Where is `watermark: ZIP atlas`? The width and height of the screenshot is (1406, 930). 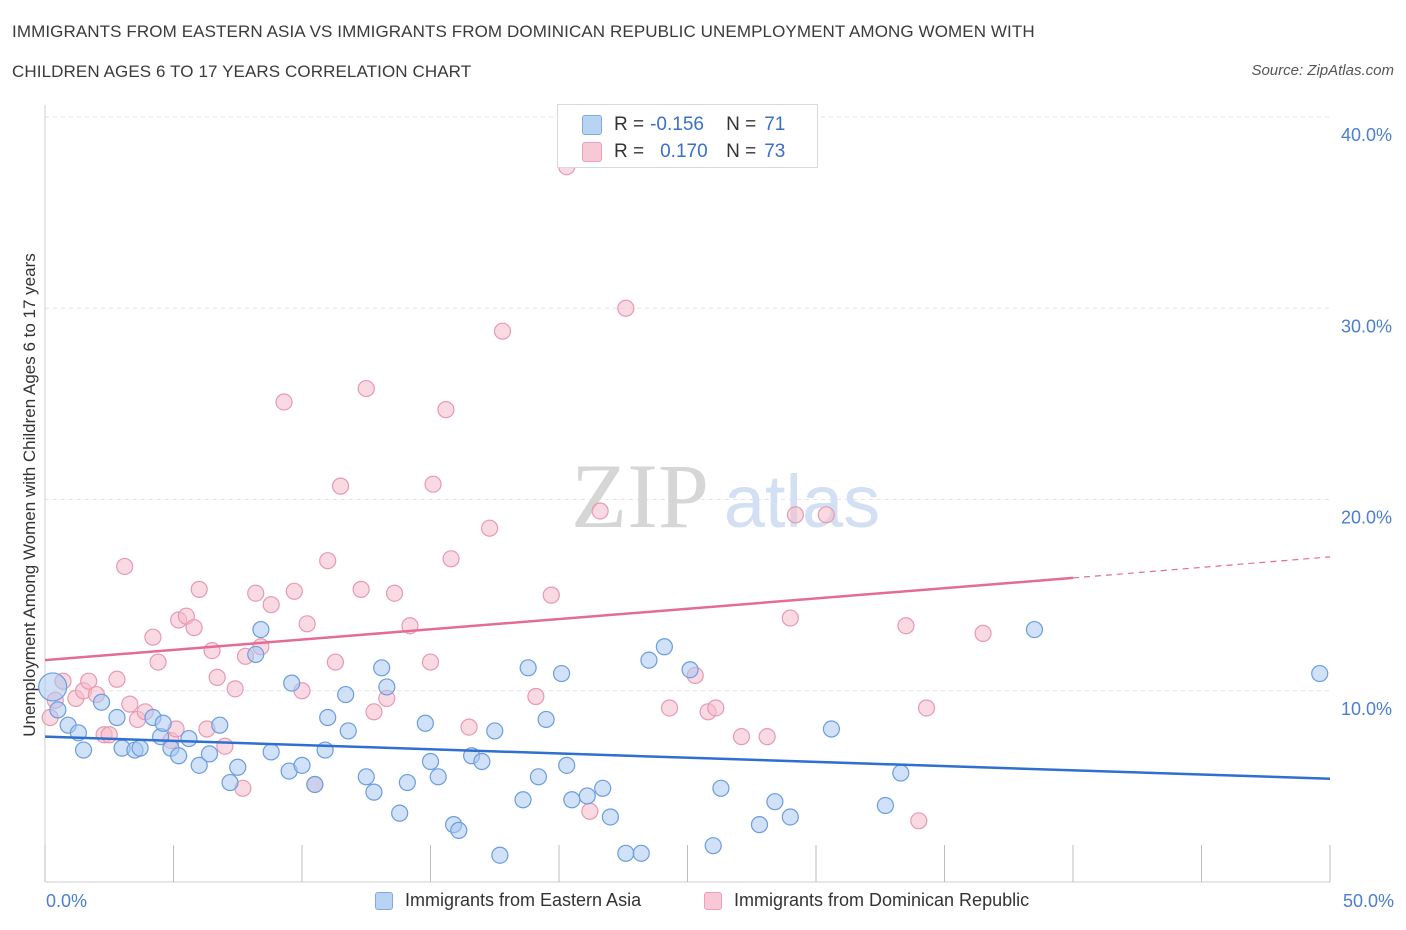
watermark: ZIP atlas is located at coordinates (725, 496).